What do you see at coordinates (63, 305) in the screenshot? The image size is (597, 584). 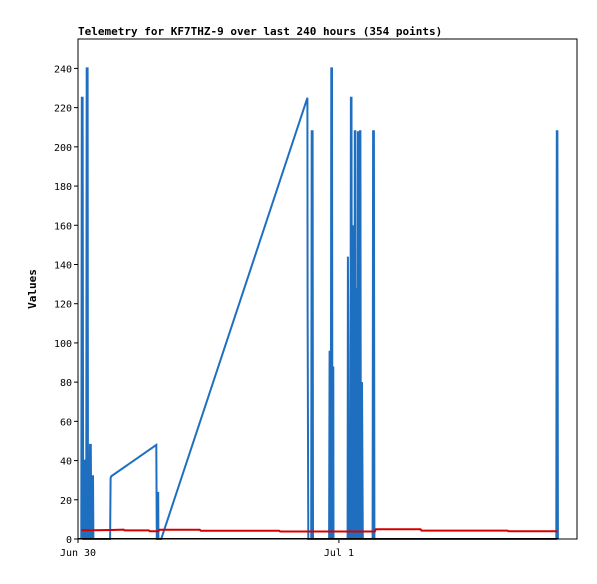 I see `y-tick-label: 120` at bounding box center [63, 305].